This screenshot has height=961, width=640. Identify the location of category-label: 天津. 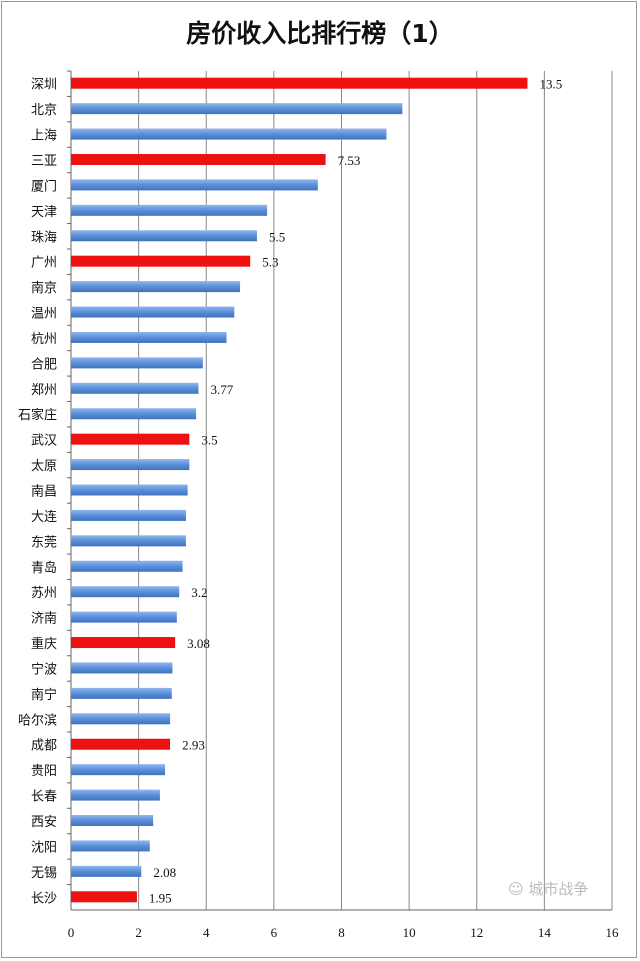
(44, 212).